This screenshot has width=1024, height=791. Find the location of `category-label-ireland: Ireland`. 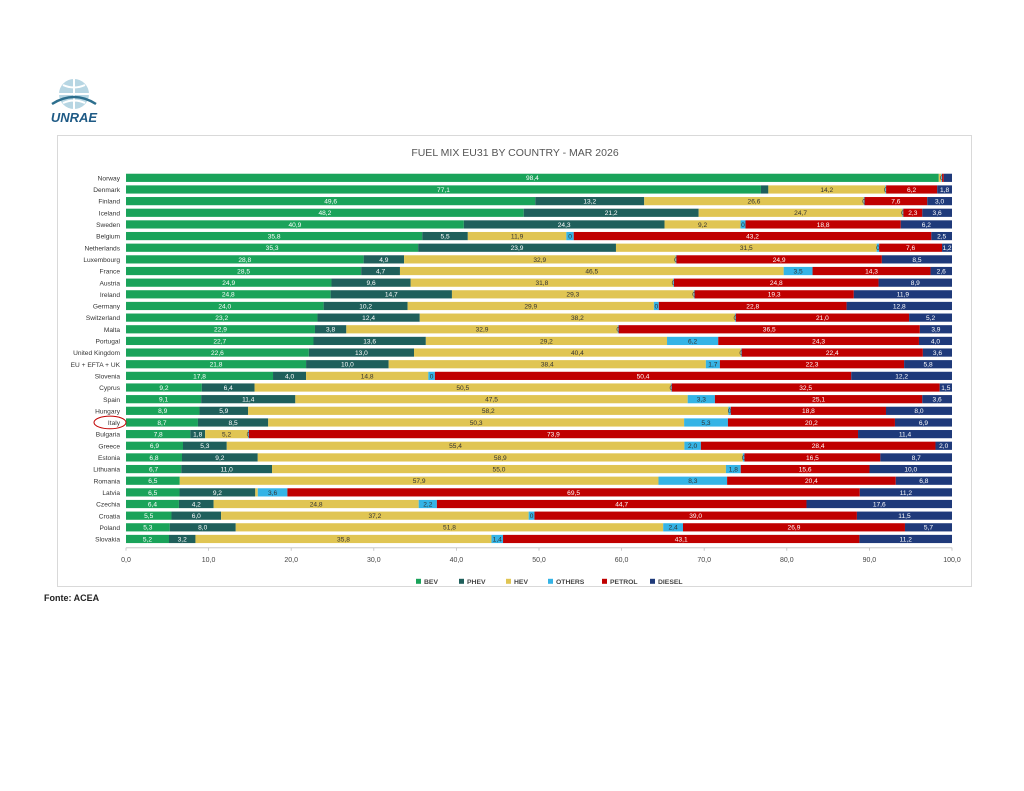

category-label-ireland: Ireland is located at coordinates (110, 295).